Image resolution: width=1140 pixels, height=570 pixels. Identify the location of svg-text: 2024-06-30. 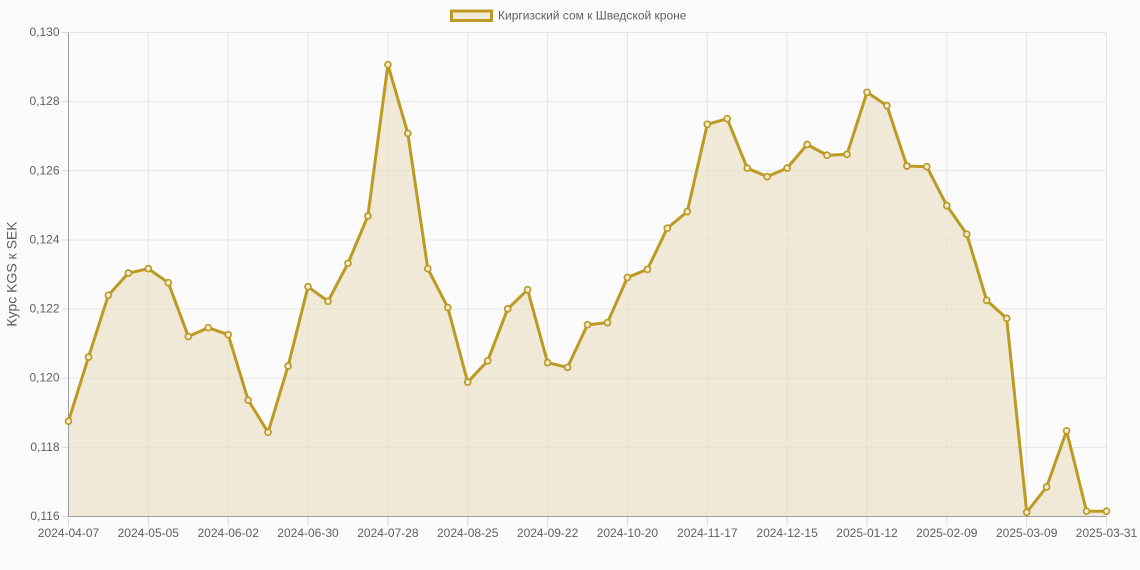
(308, 533).